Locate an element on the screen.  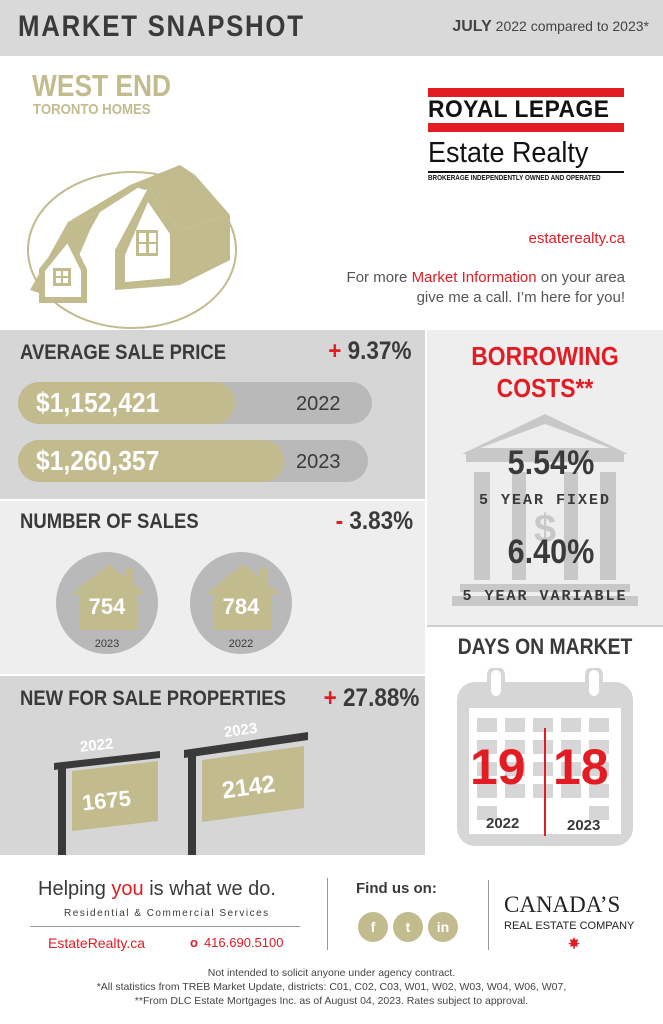
rate-5yr-variable: 6.40% is located at coordinates (551, 552).